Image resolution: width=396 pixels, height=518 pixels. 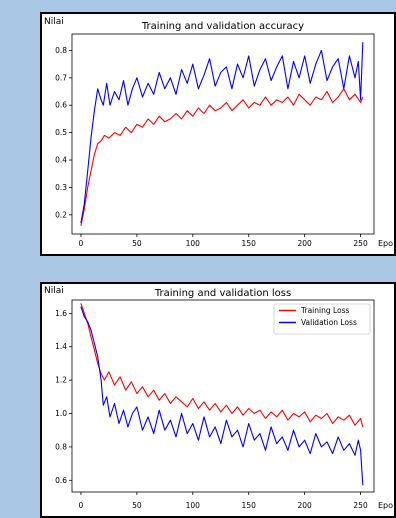 I want to click on chart-title: Training and validation loss, so click(x=222, y=293).